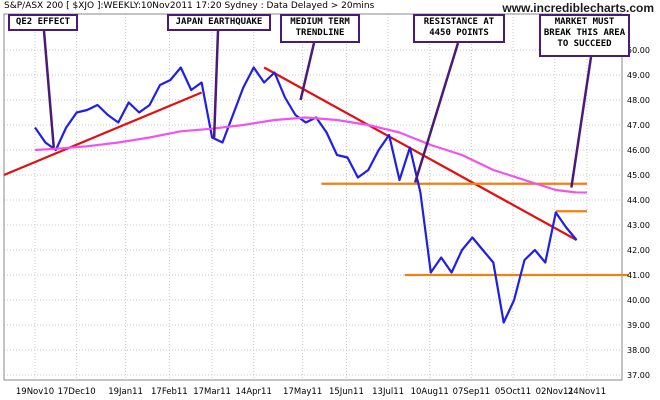 Image resolution: width=660 pixels, height=400 pixels. Describe the element at coordinates (638, 375) in the screenshot. I see `y-tick-label: 37.00` at that location.